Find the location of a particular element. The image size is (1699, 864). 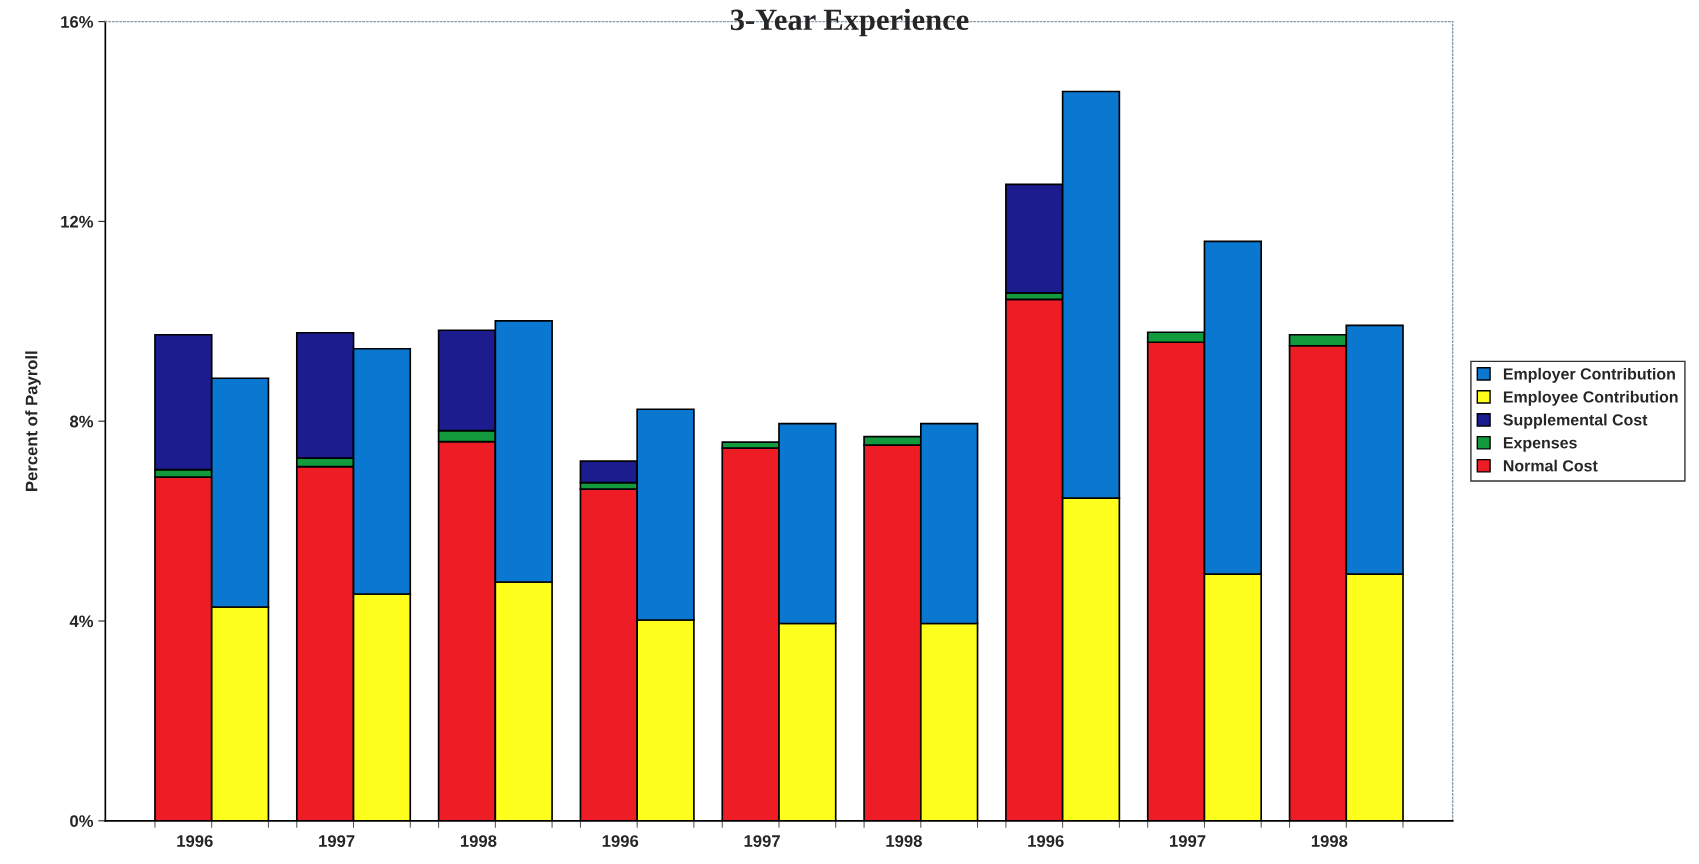

y-tick-label: 0% is located at coordinates (82, 821).